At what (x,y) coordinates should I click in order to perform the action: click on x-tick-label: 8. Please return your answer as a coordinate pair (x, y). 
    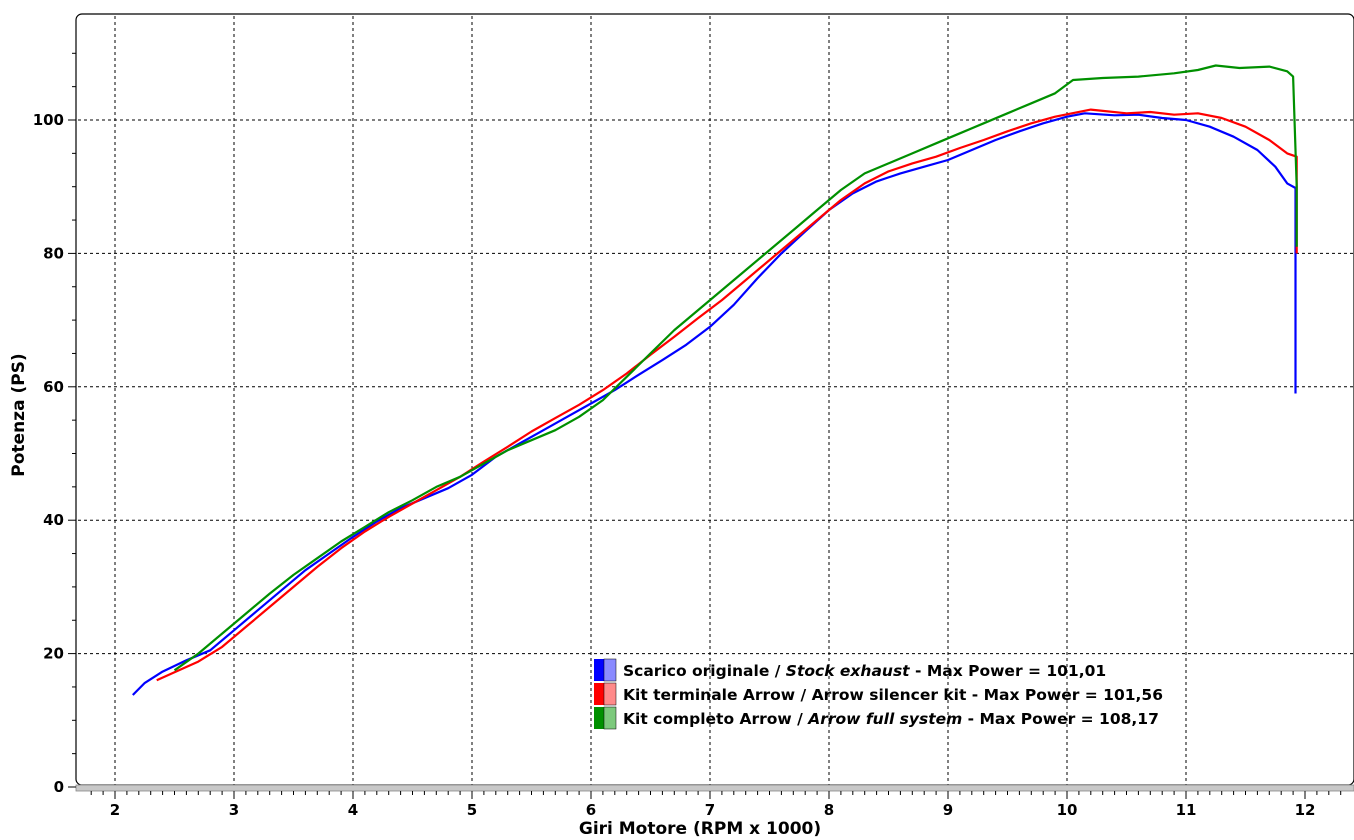
    Looking at the image, I should click on (829, 810).